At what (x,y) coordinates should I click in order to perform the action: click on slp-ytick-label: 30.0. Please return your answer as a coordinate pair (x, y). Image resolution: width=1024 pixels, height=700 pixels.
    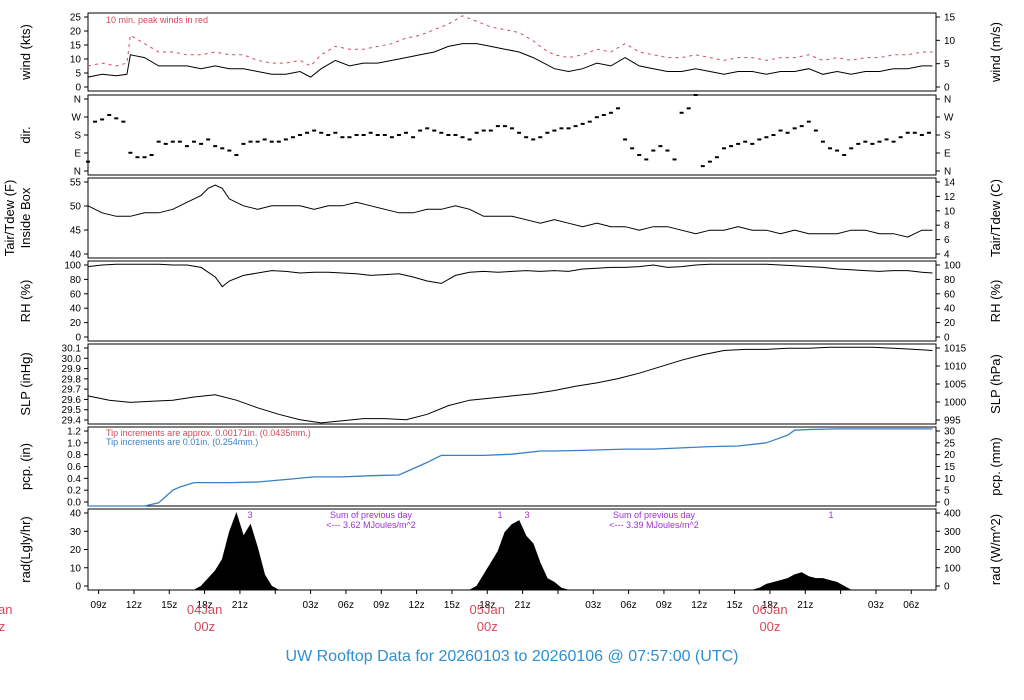
    Looking at the image, I should click on (72, 359).